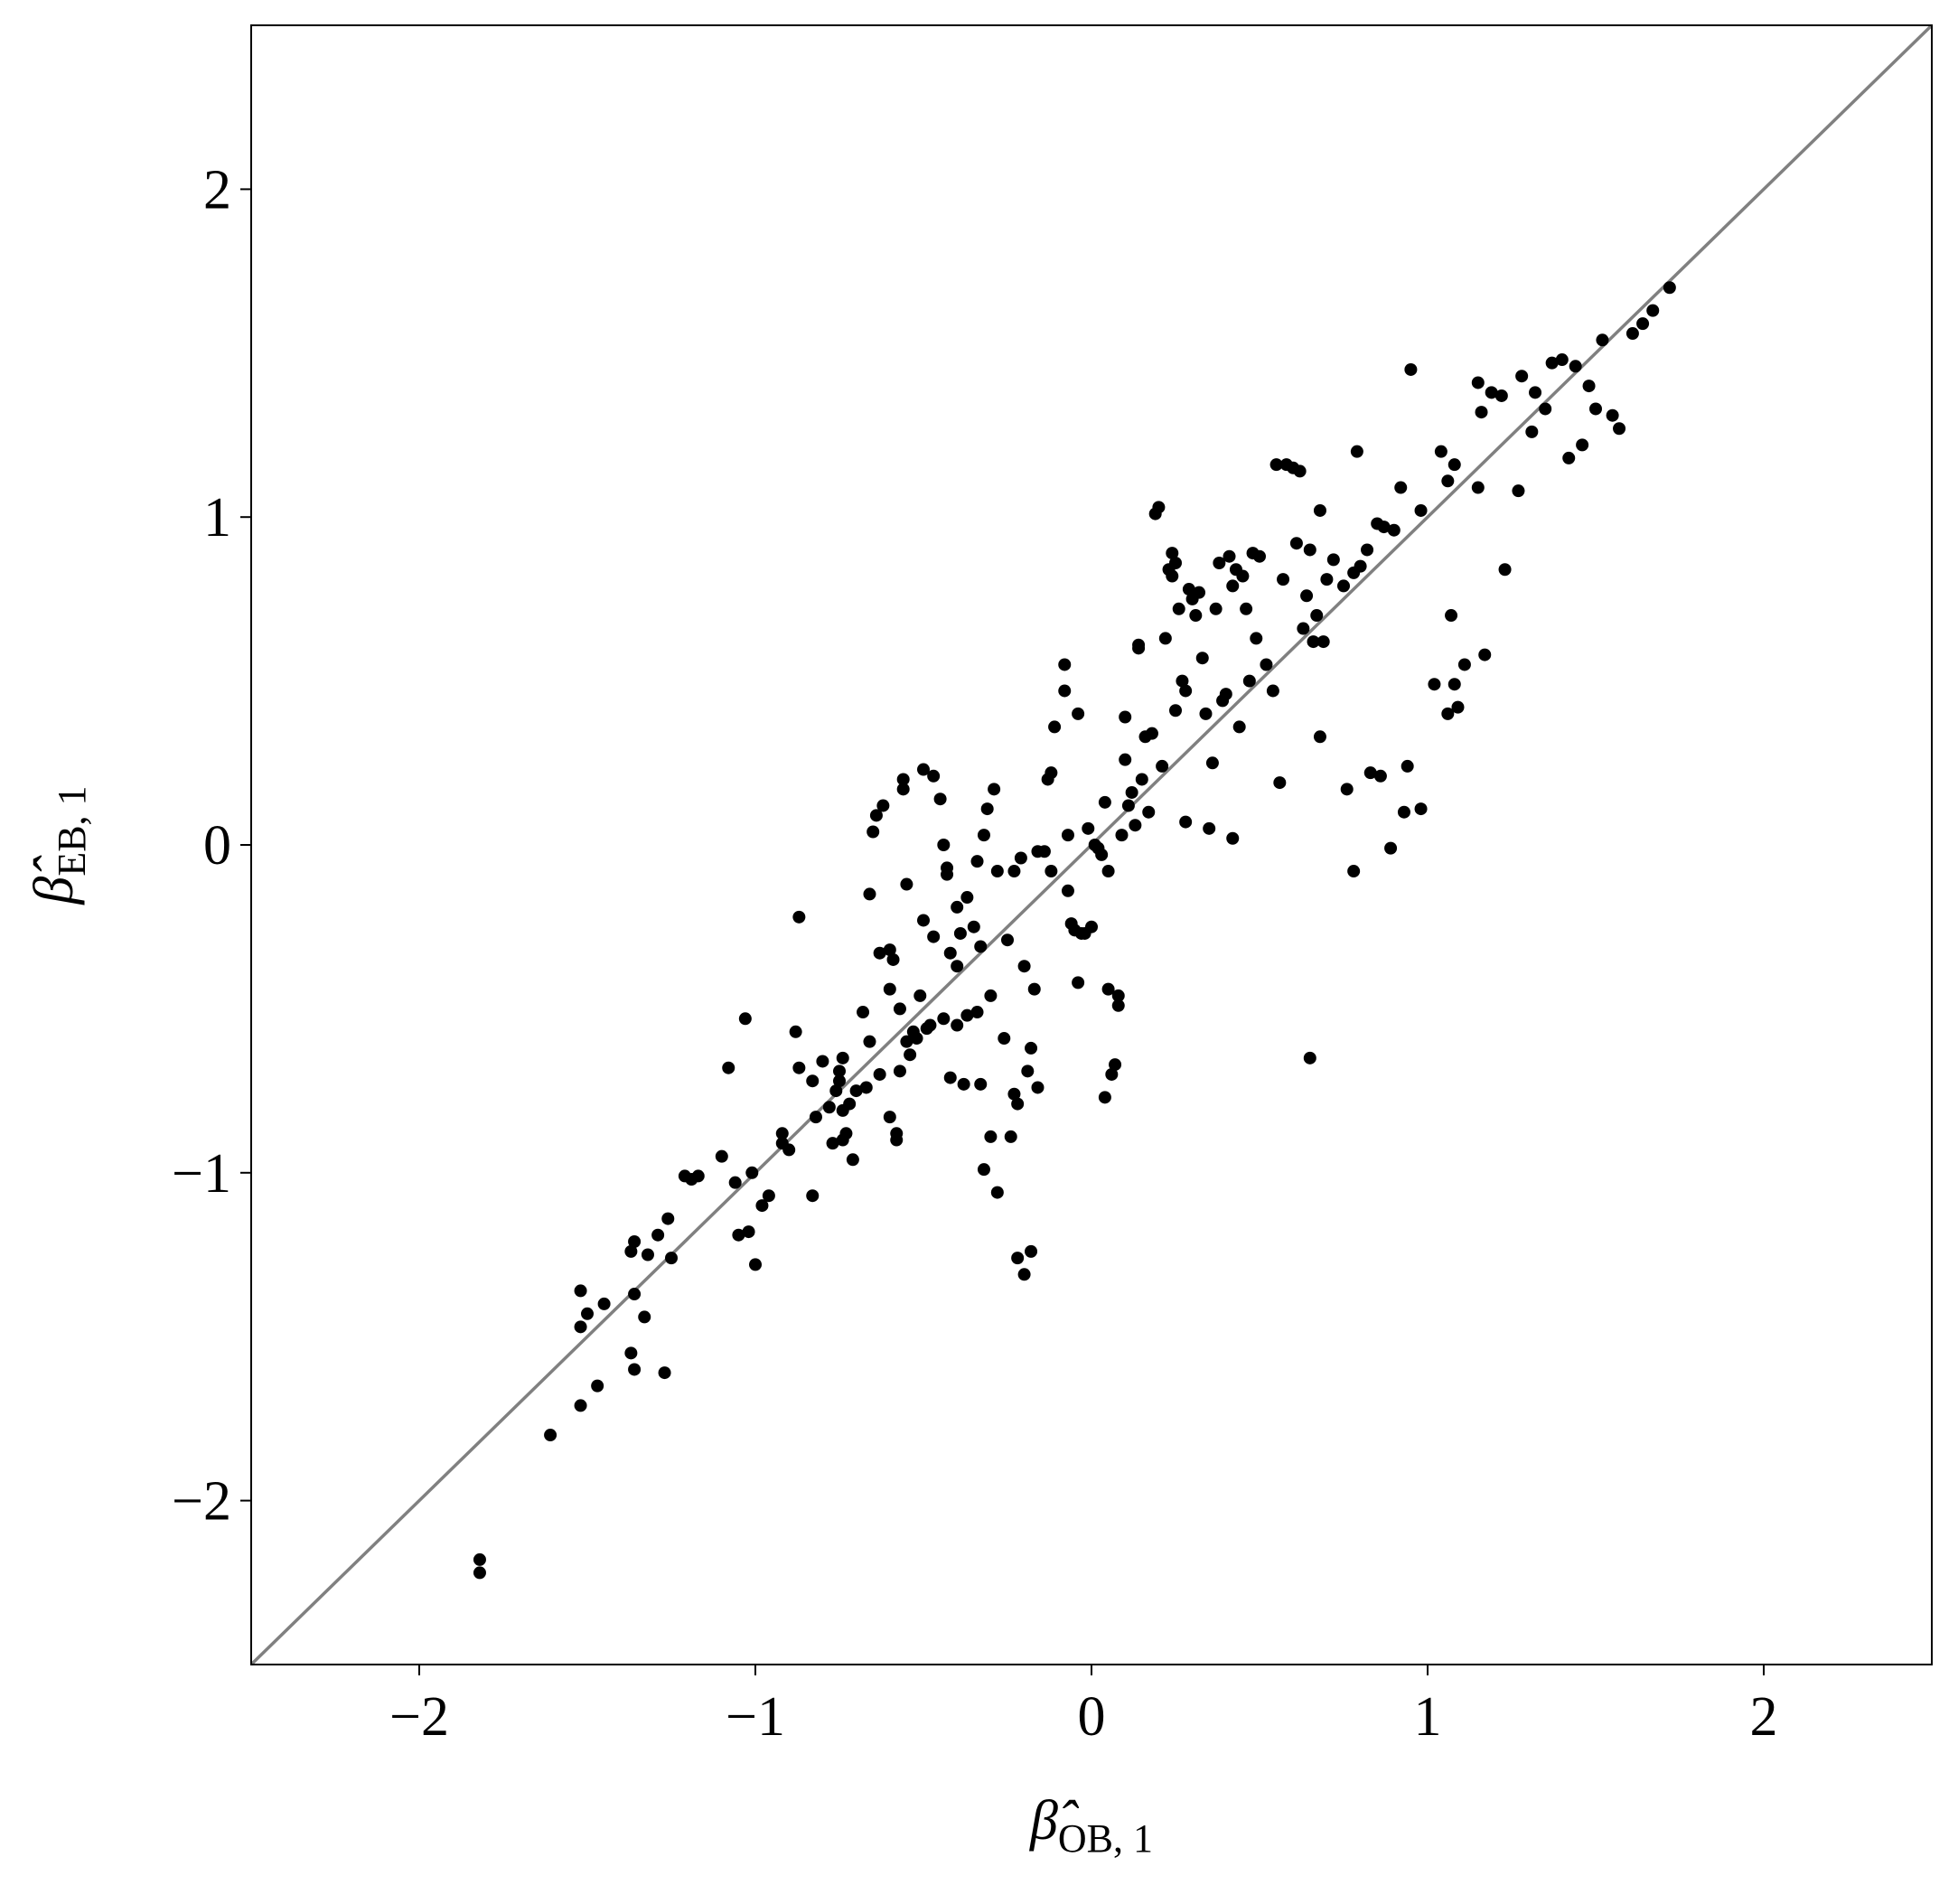 The height and width of the screenshot is (1904, 1958). Describe the element at coordinates (201, 1502) in the screenshot. I see `y-tick-label: −2` at that location.